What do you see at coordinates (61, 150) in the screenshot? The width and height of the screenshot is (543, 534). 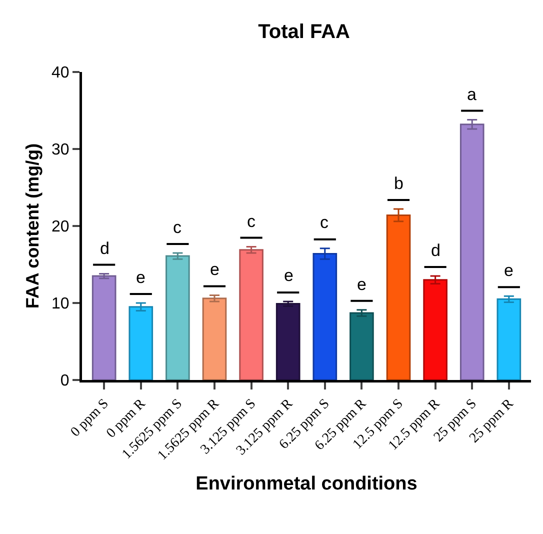 I see `y-tick-label: 30` at bounding box center [61, 150].